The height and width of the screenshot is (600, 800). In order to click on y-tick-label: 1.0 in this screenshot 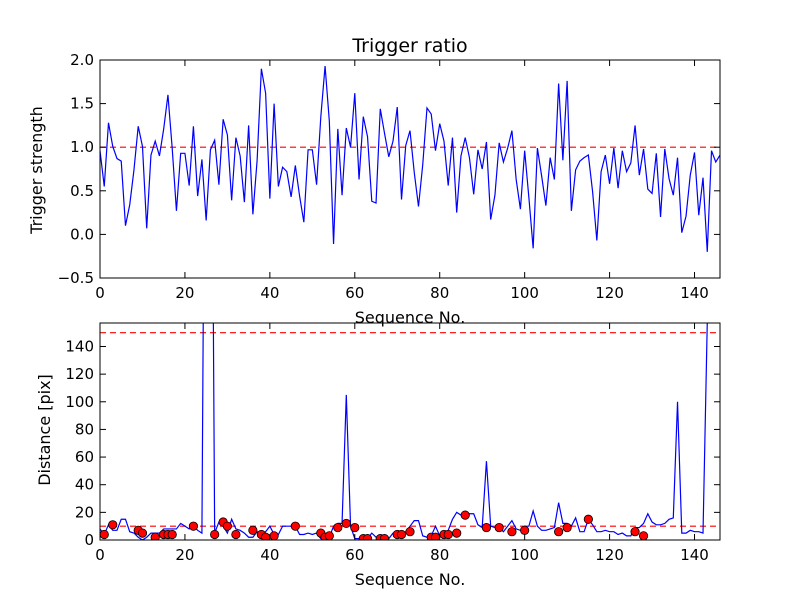, I will do `click(82, 147)`.